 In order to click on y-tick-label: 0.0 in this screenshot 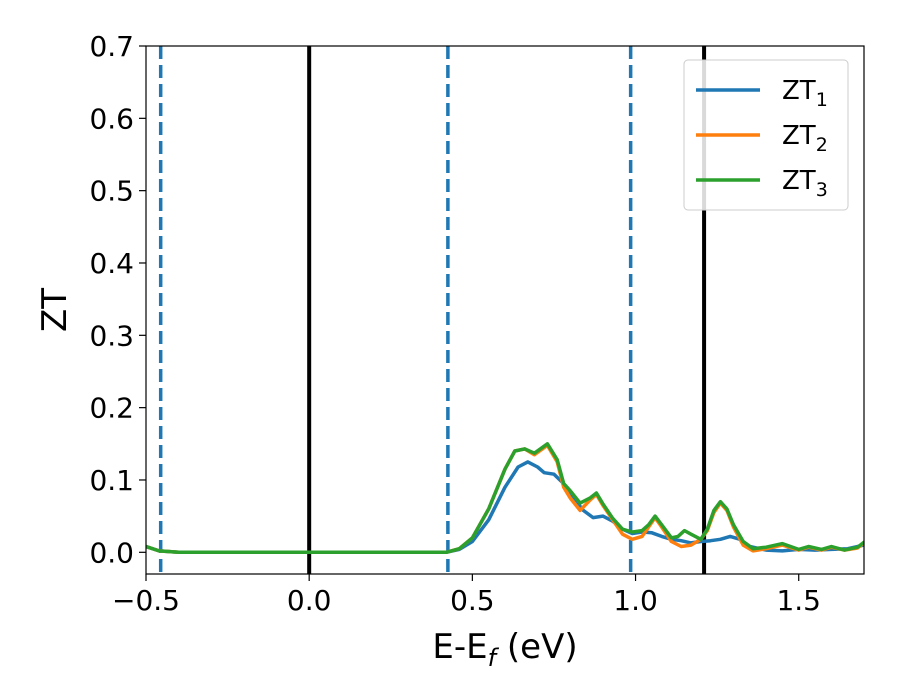, I will do `click(111, 552)`.